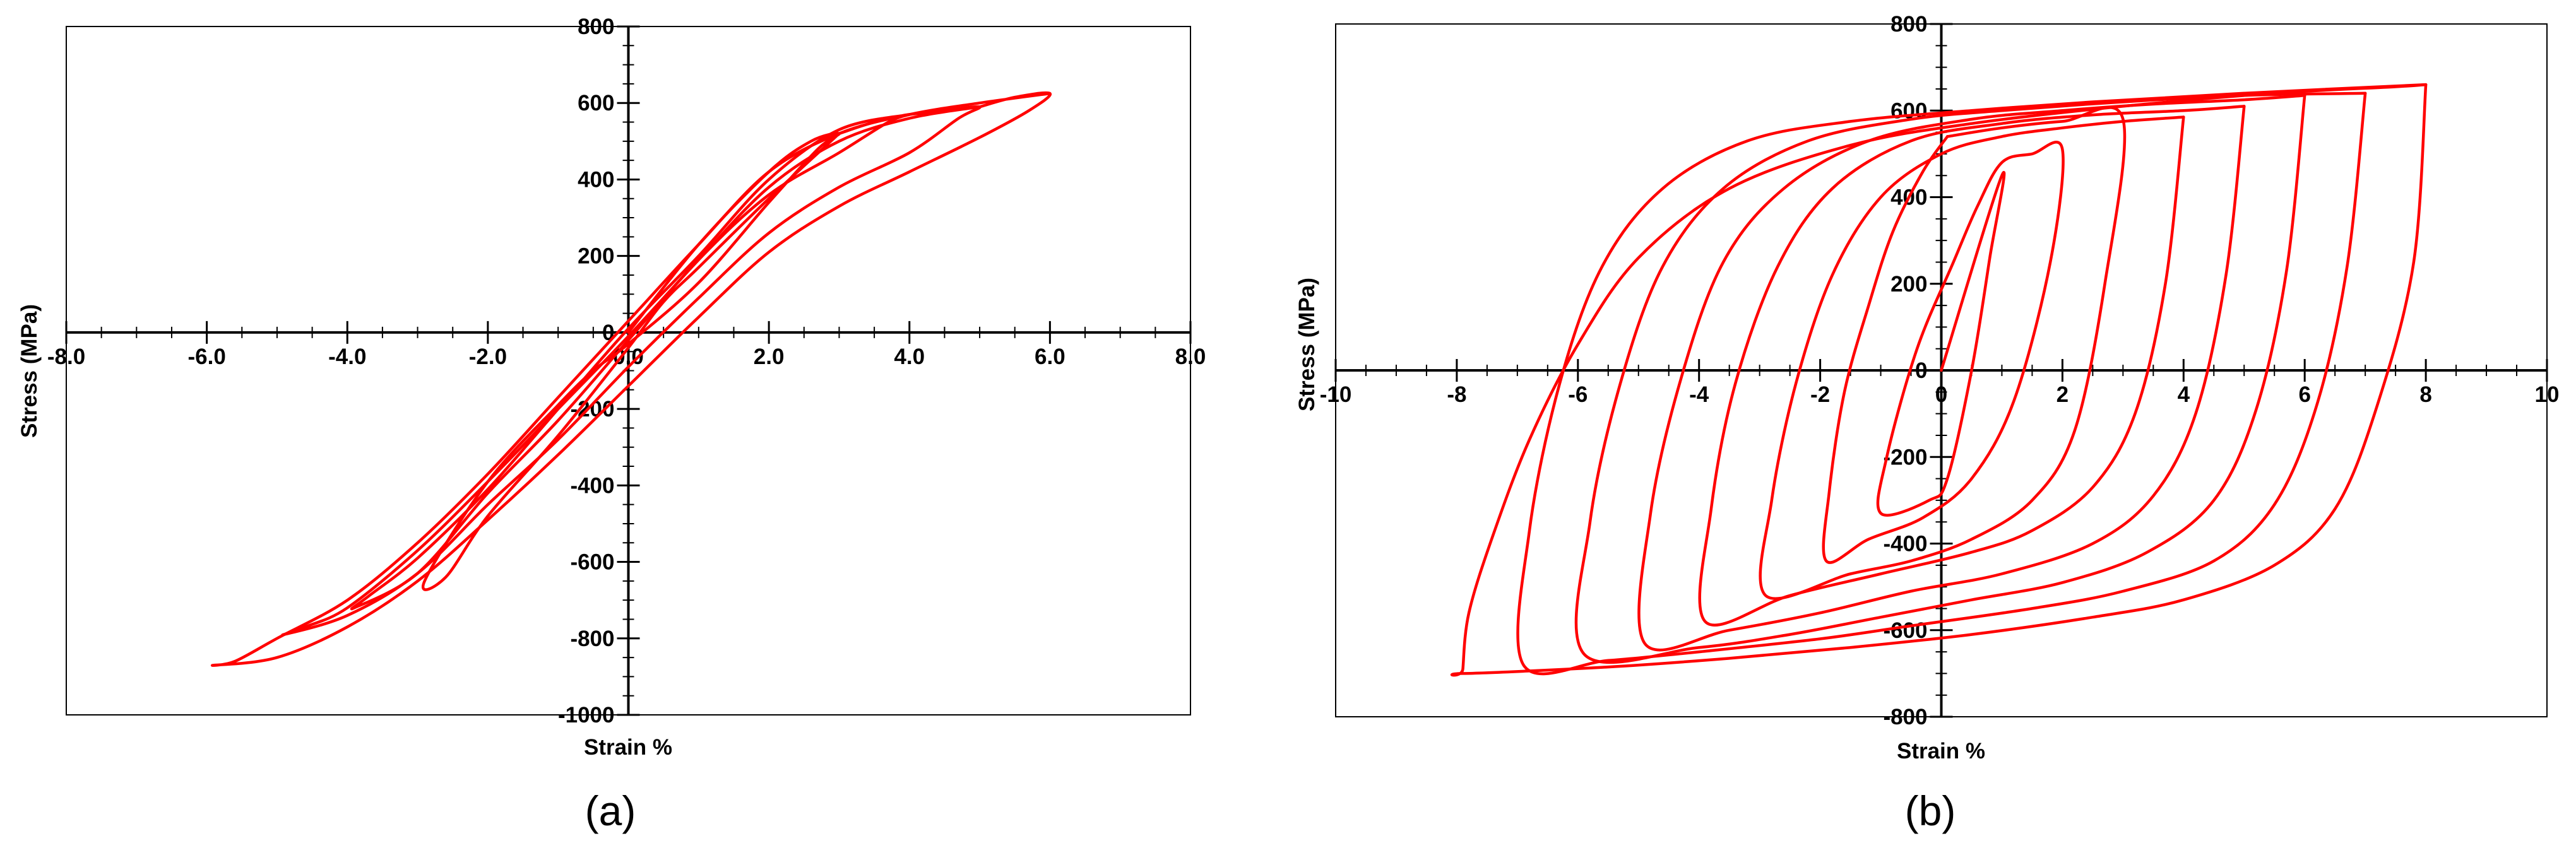  What do you see at coordinates (1820, 395) in the screenshot?
I see `x-tick-label: -2` at bounding box center [1820, 395].